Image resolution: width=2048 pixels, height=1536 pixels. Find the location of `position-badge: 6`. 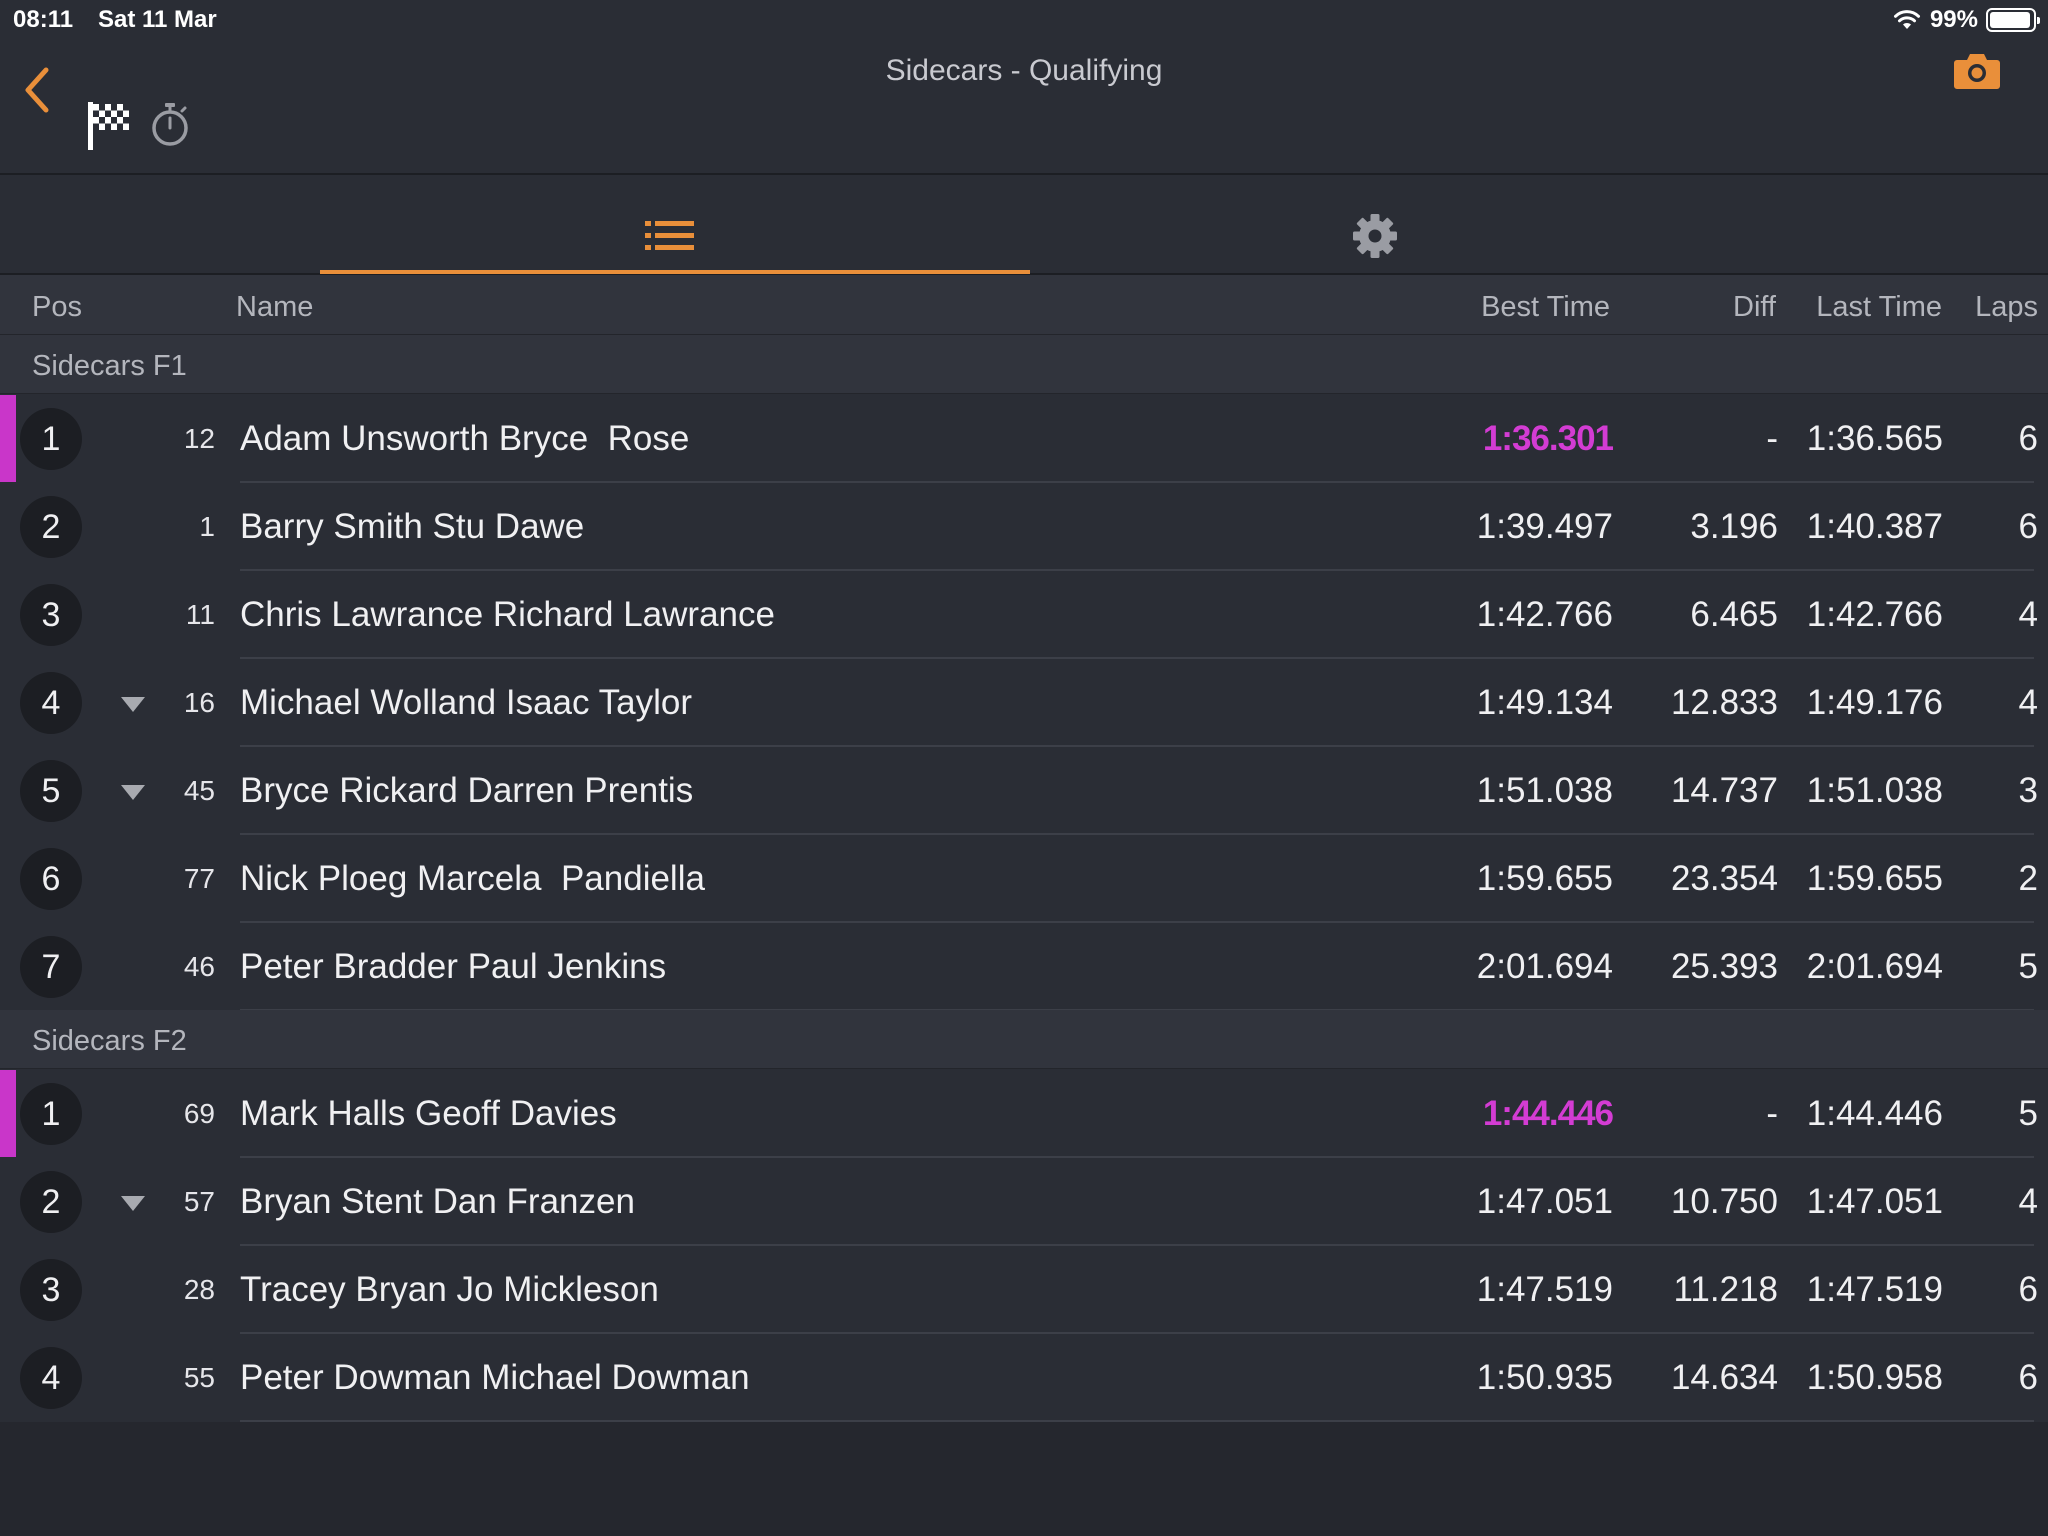

position-badge: 6 is located at coordinates (51, 879).